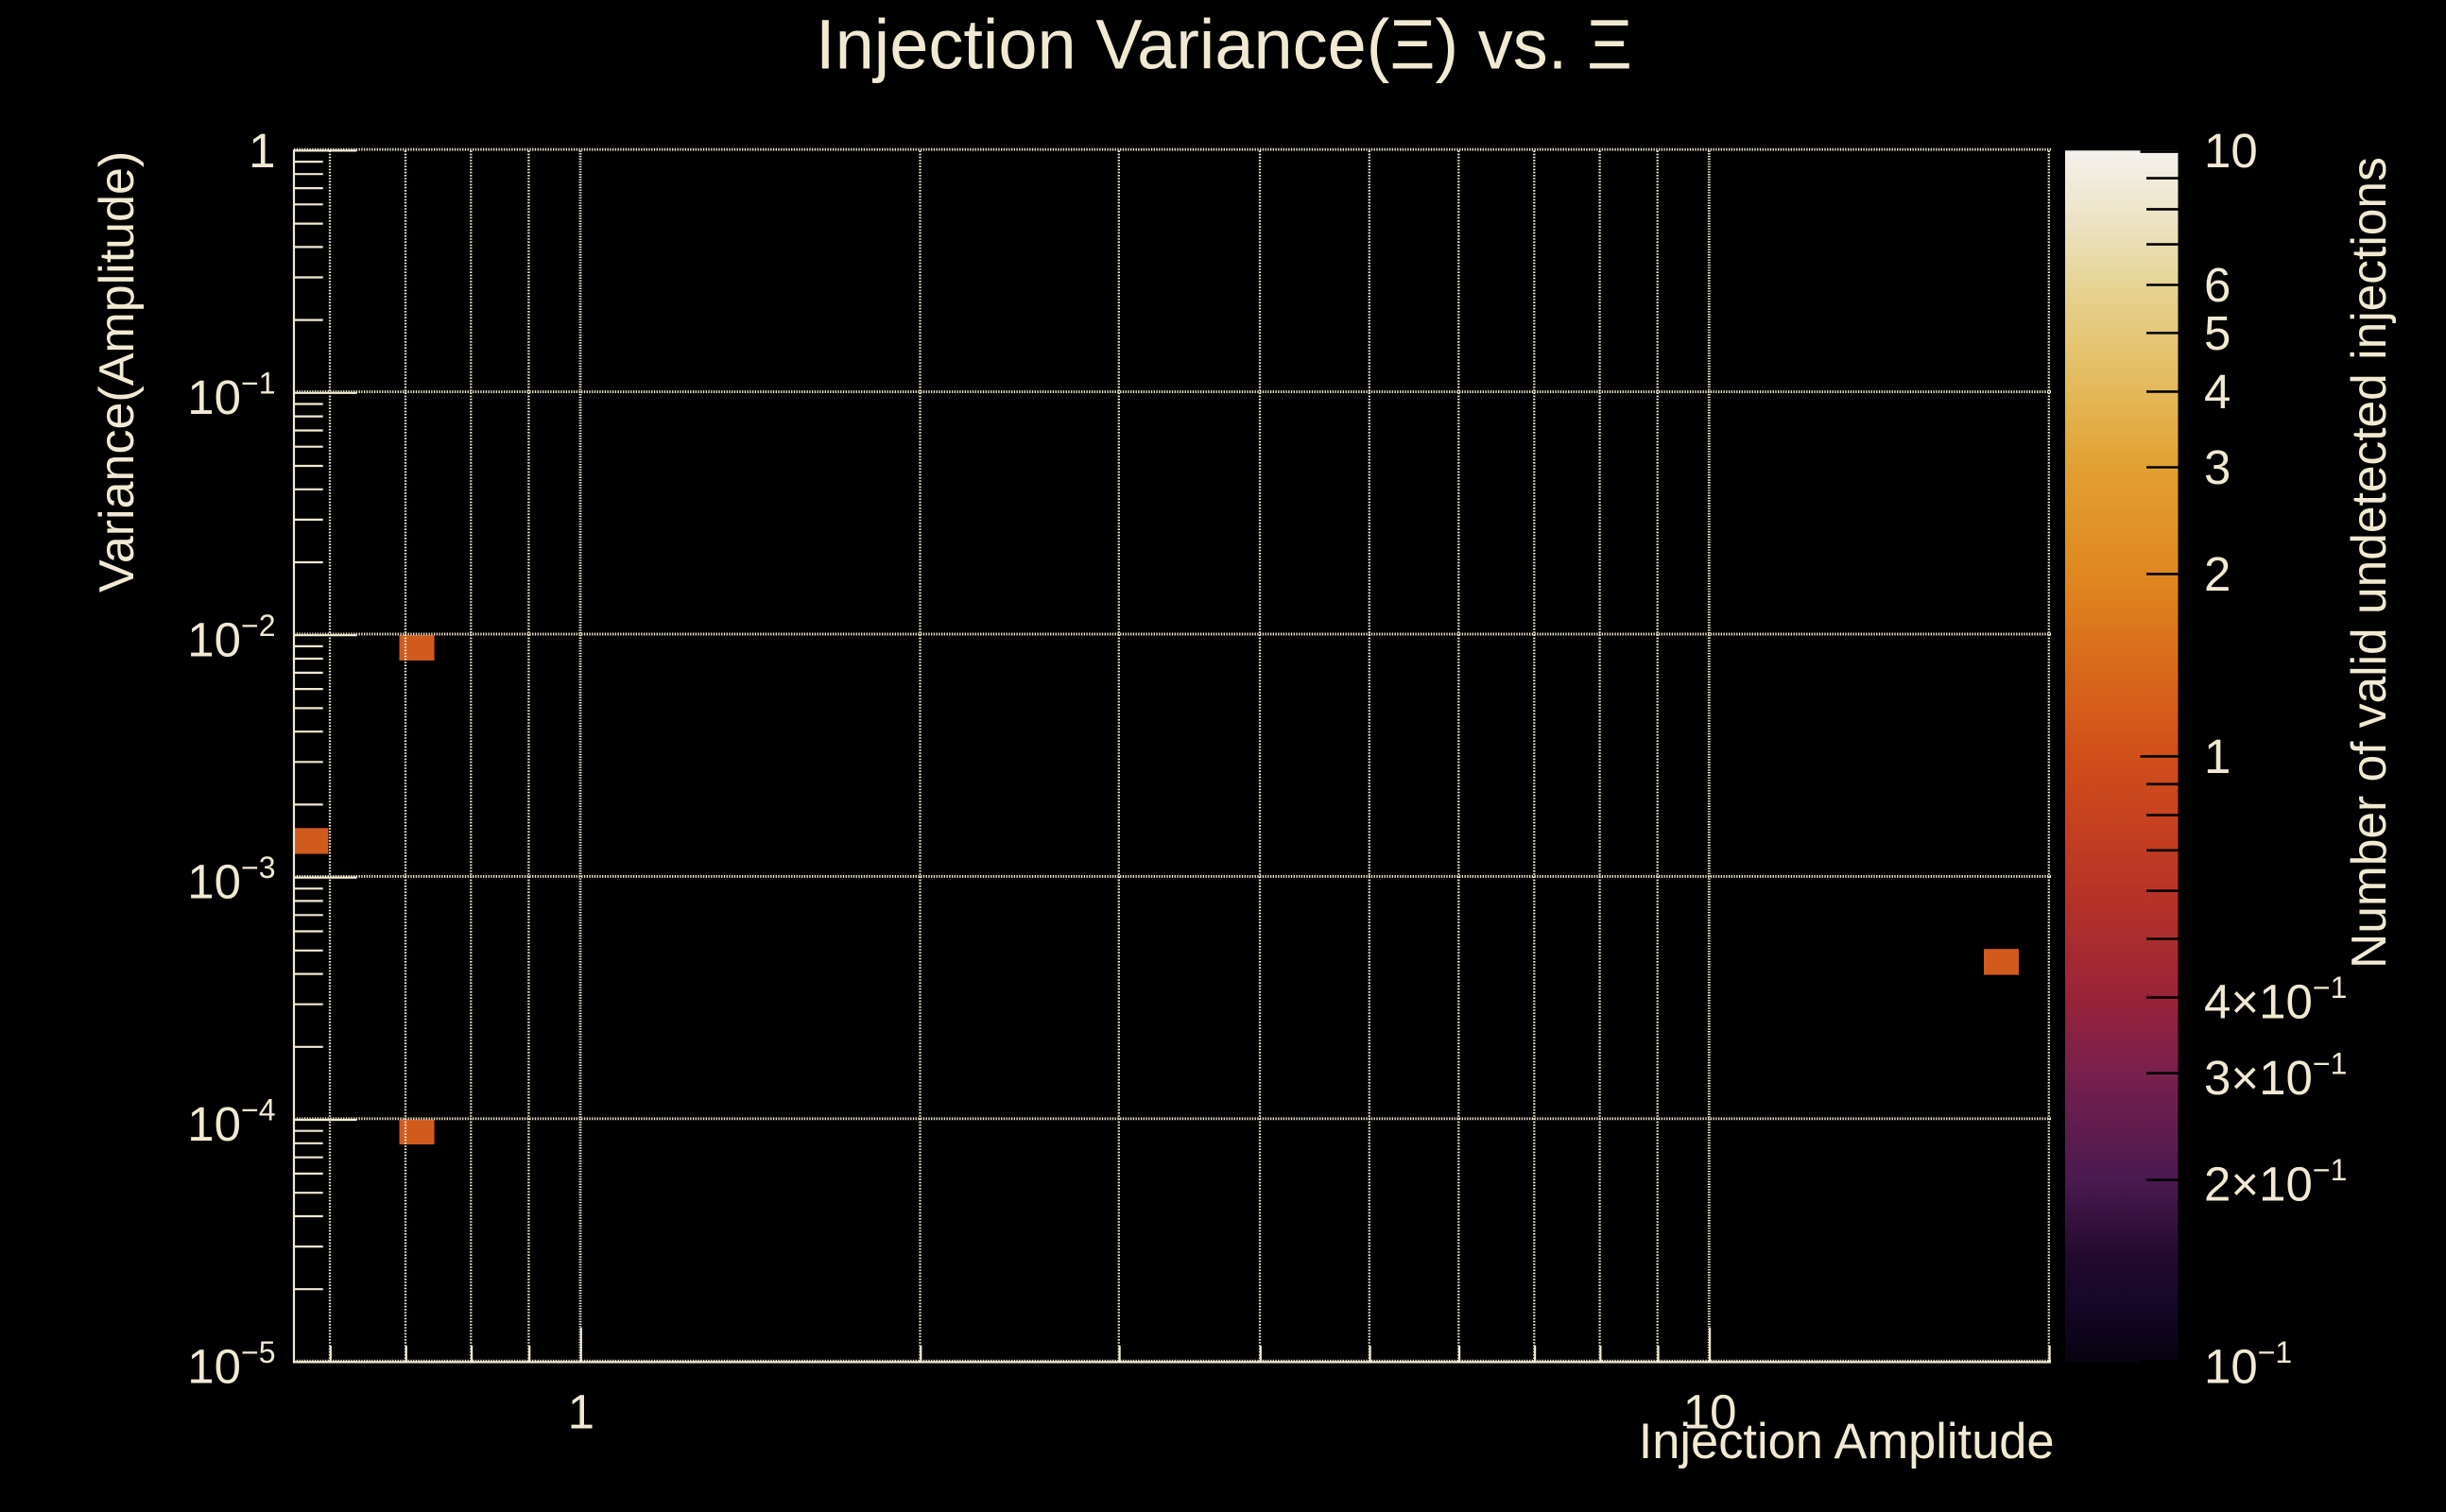 The width and height of the screenshot is (2446, 1512). I want to click on svg-text:Number of valid undetected inj: Number of valid undetected injections, so click(2368, 563).